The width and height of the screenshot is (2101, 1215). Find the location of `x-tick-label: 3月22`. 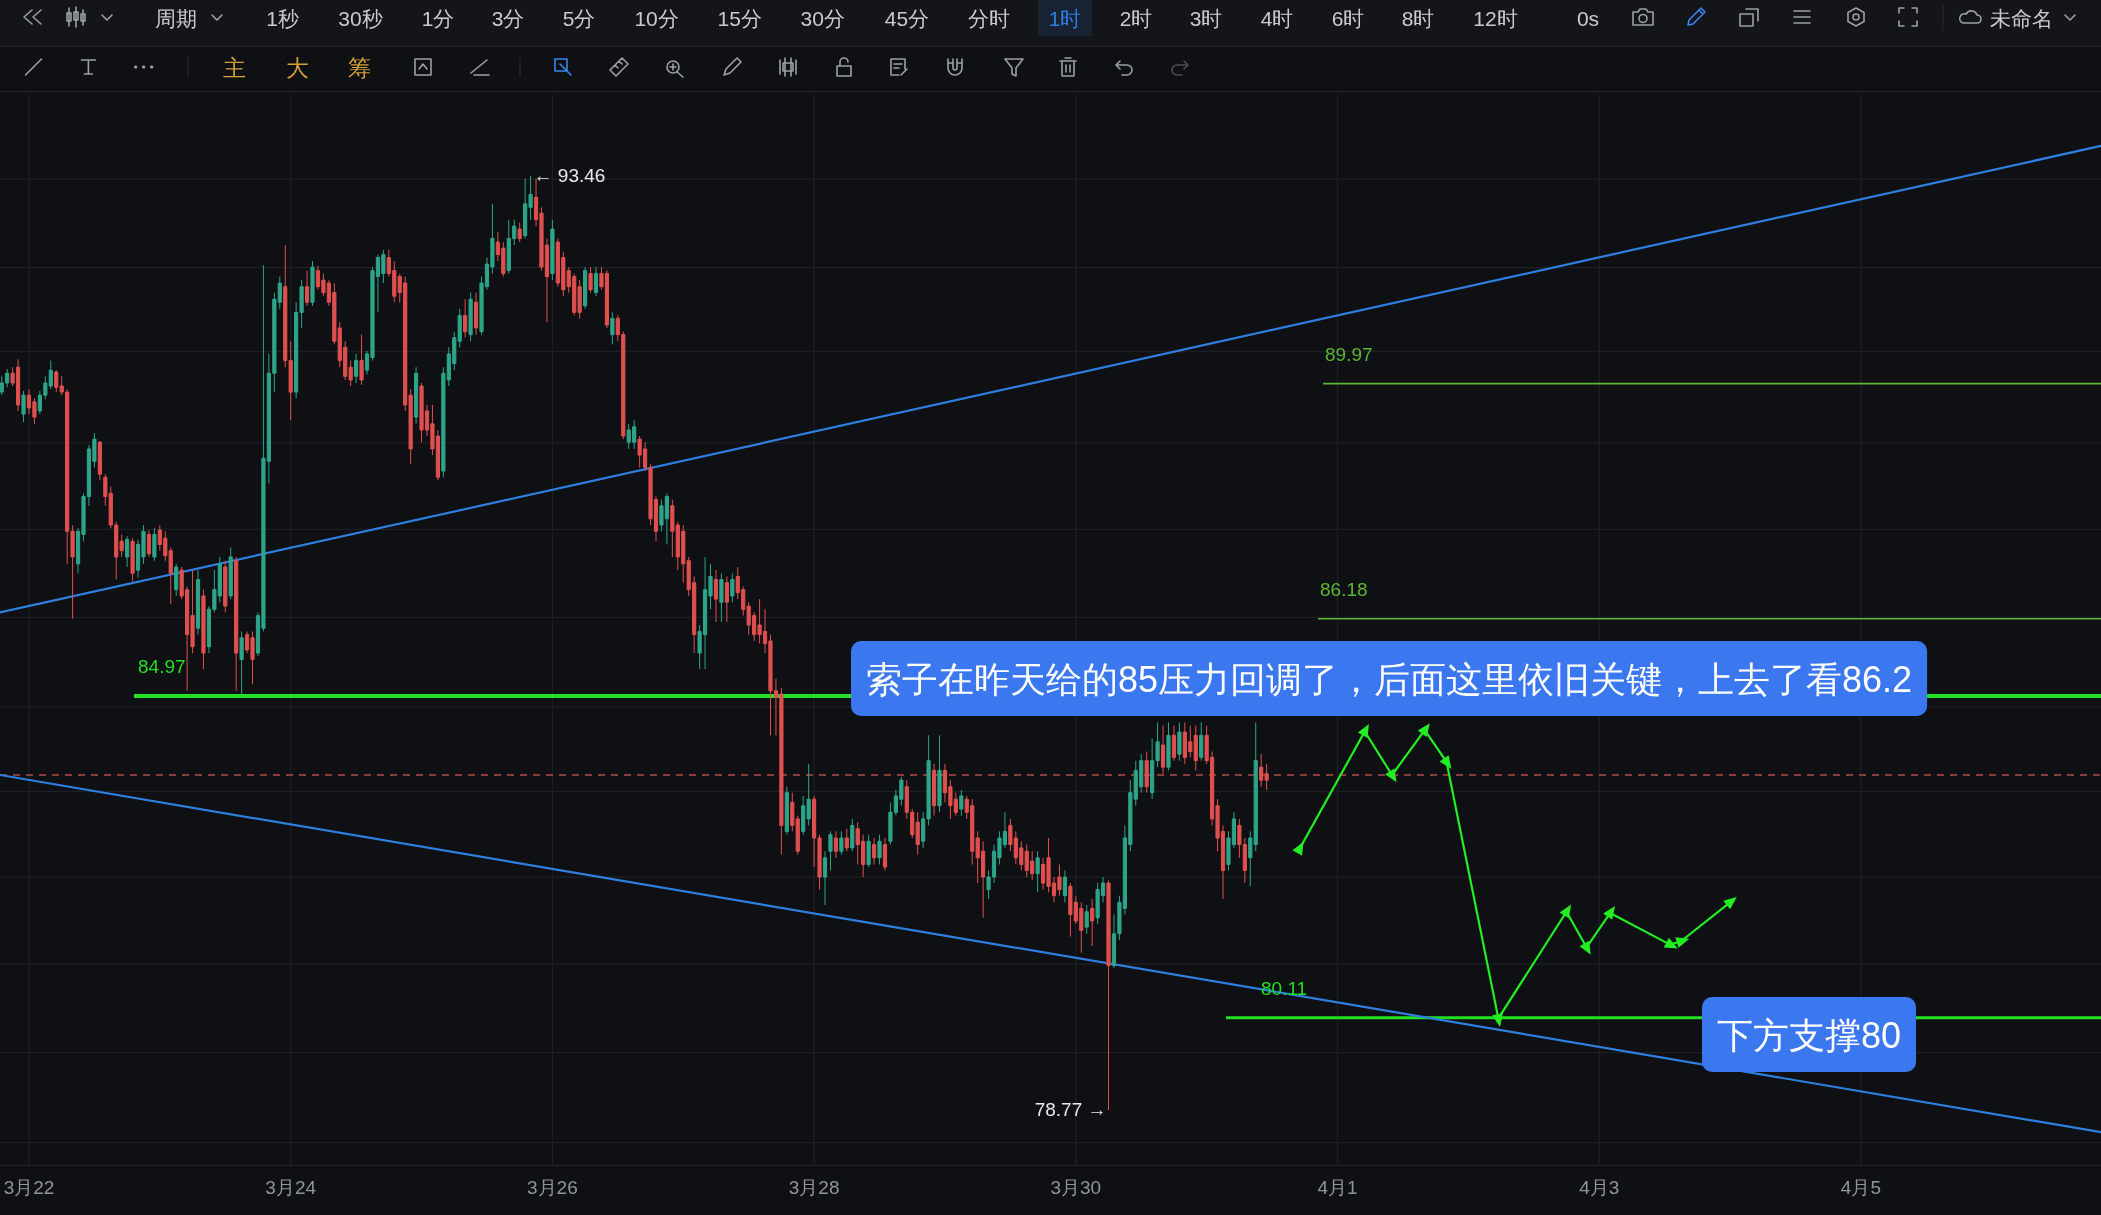

x-tick-label: 3月22 is located at coordinates (29, 1187).